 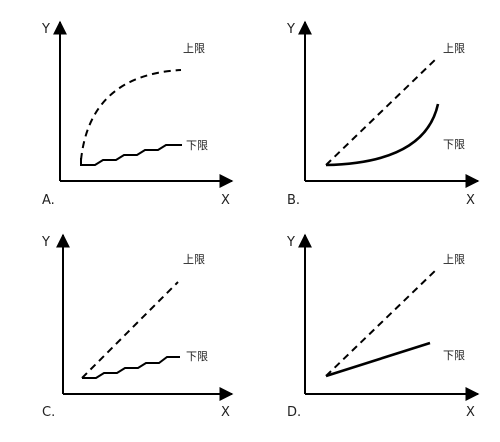 I want to click on panel-a-label: A., so click(x=48, y=200).